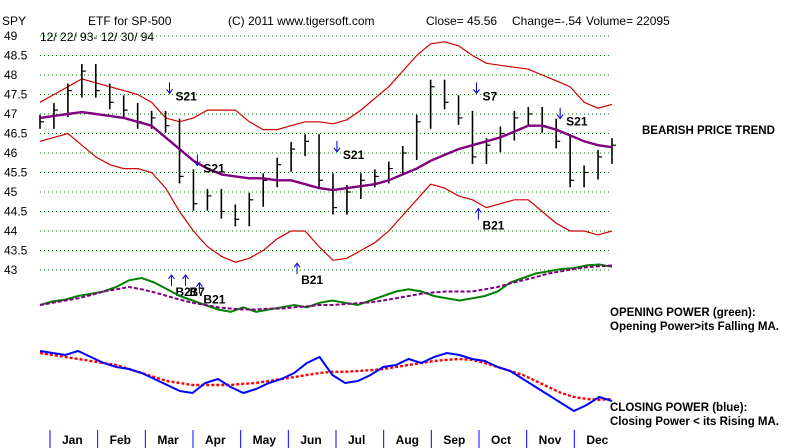 This screenshot has height=448, width=800. What do you see at coordinates (11, 192) in the screenshot?
I see `y-tick-label: 45` at bounding box center [11, 192].